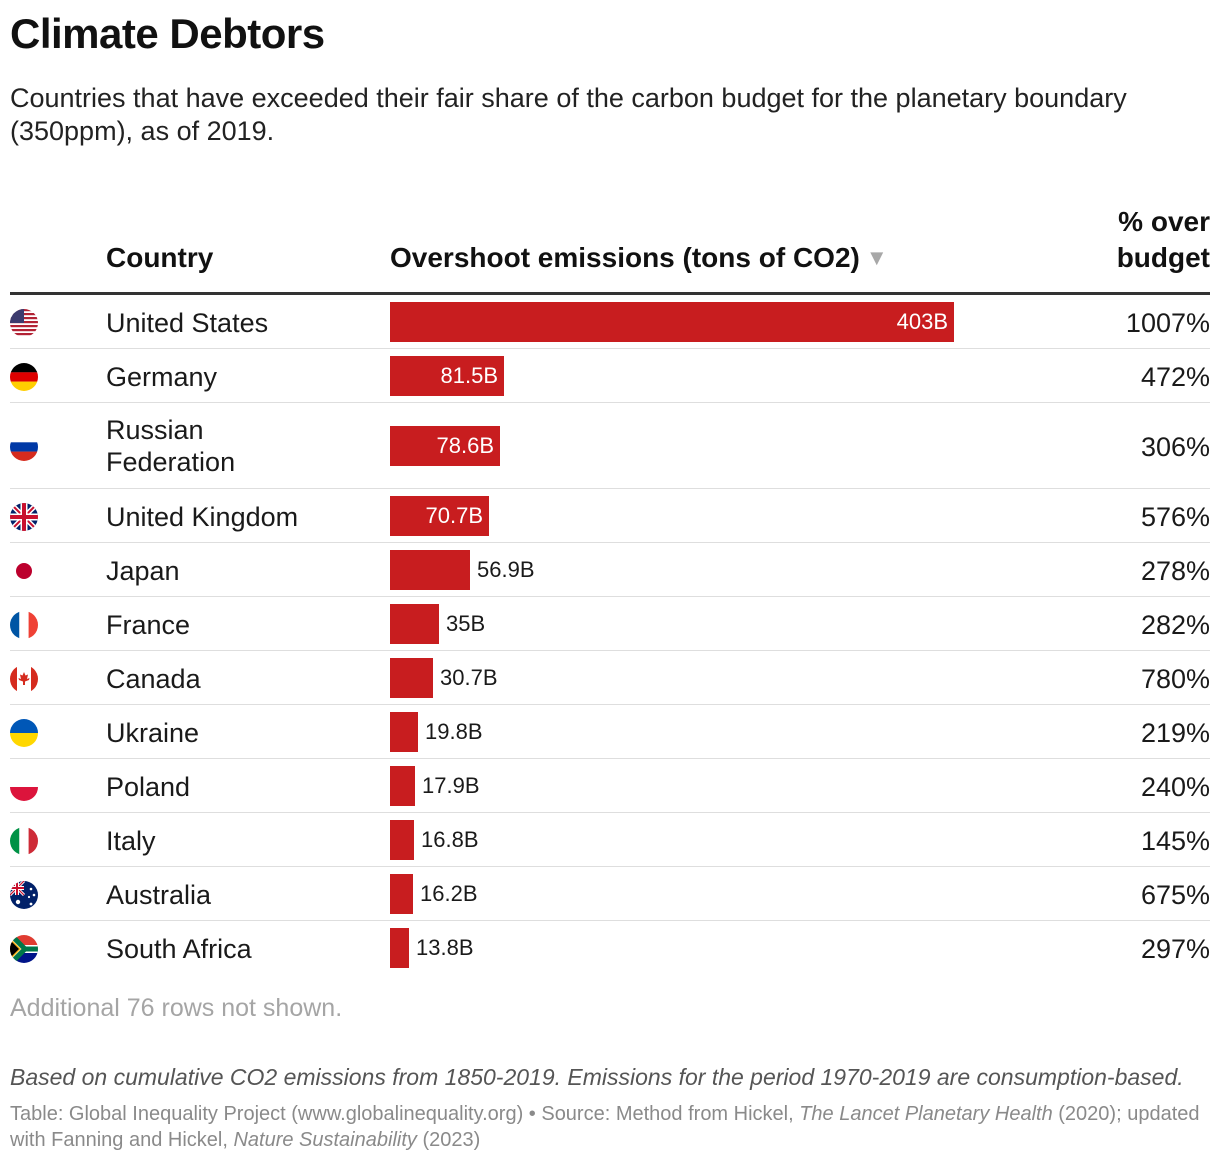 The width and height of the screenshot is (1220, 1164). I want to click on table-row: Italy 16.8B 145%, so click(610, 840).